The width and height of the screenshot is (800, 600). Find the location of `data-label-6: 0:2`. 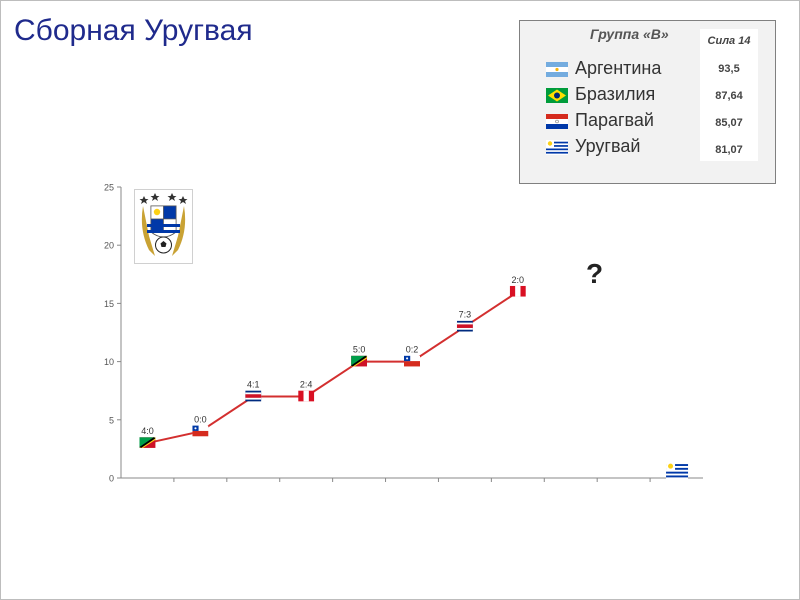

data-label-6: 0:2 is located at coordinates (412, 350).